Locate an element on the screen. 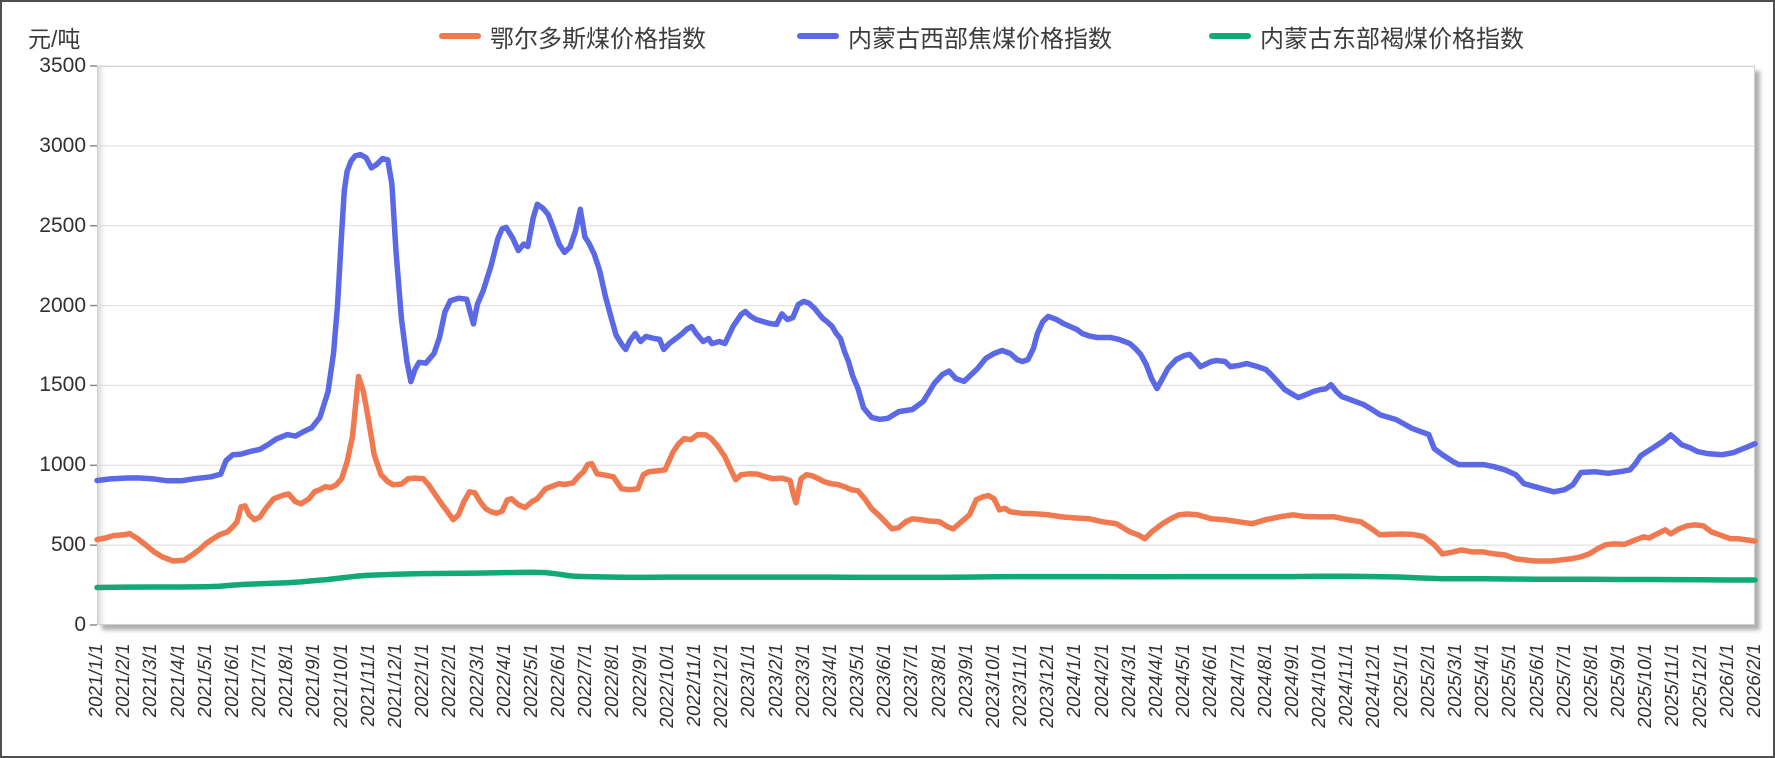 This screenshot has width=1775, height=758. x-axis-tick-label: 2022/5/1 is located at coordinates (531, 680).